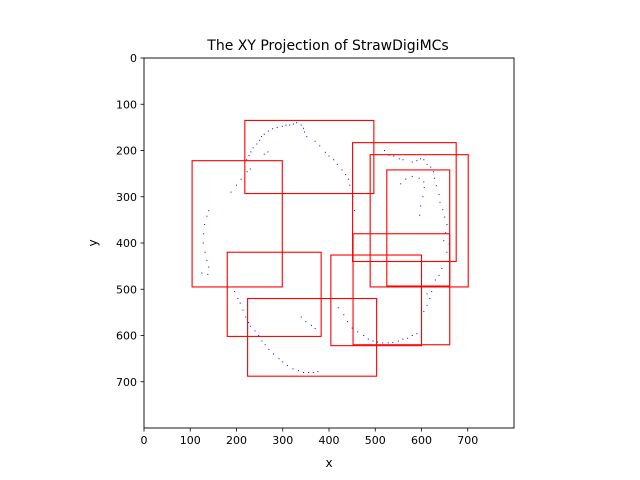 Image resolution: width=640 pixels, height=480 pixels. I want to click on x-ticks: 0 100 200 300 400 500 600 700, so click(309, 437).